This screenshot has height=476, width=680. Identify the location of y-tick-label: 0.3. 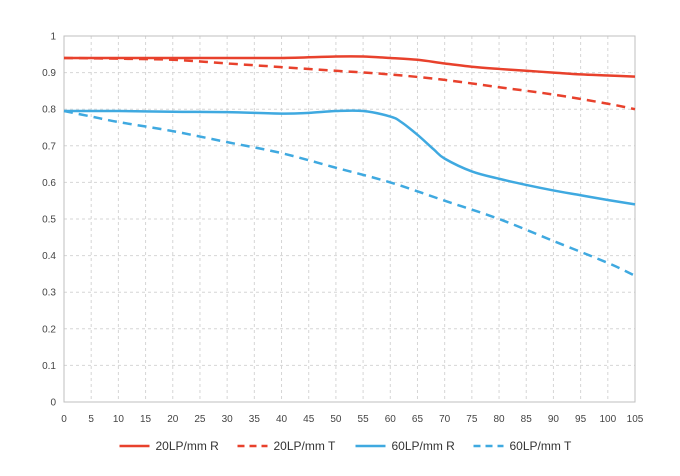
(49, 293).